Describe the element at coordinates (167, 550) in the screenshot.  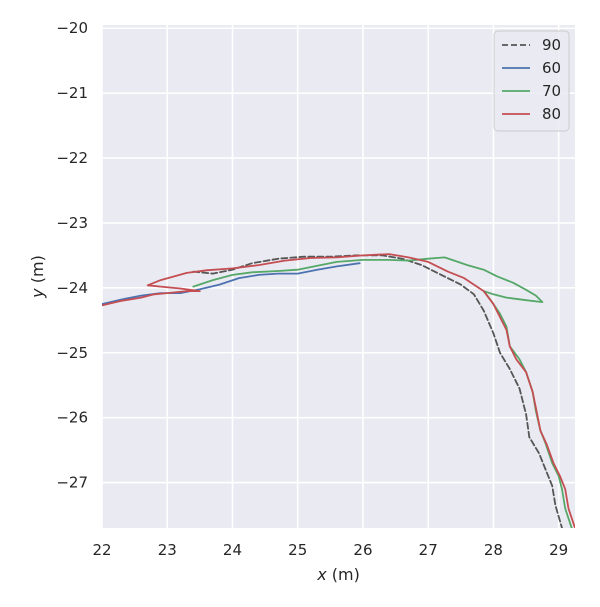
I see `x-tick-label: 23` at that location.